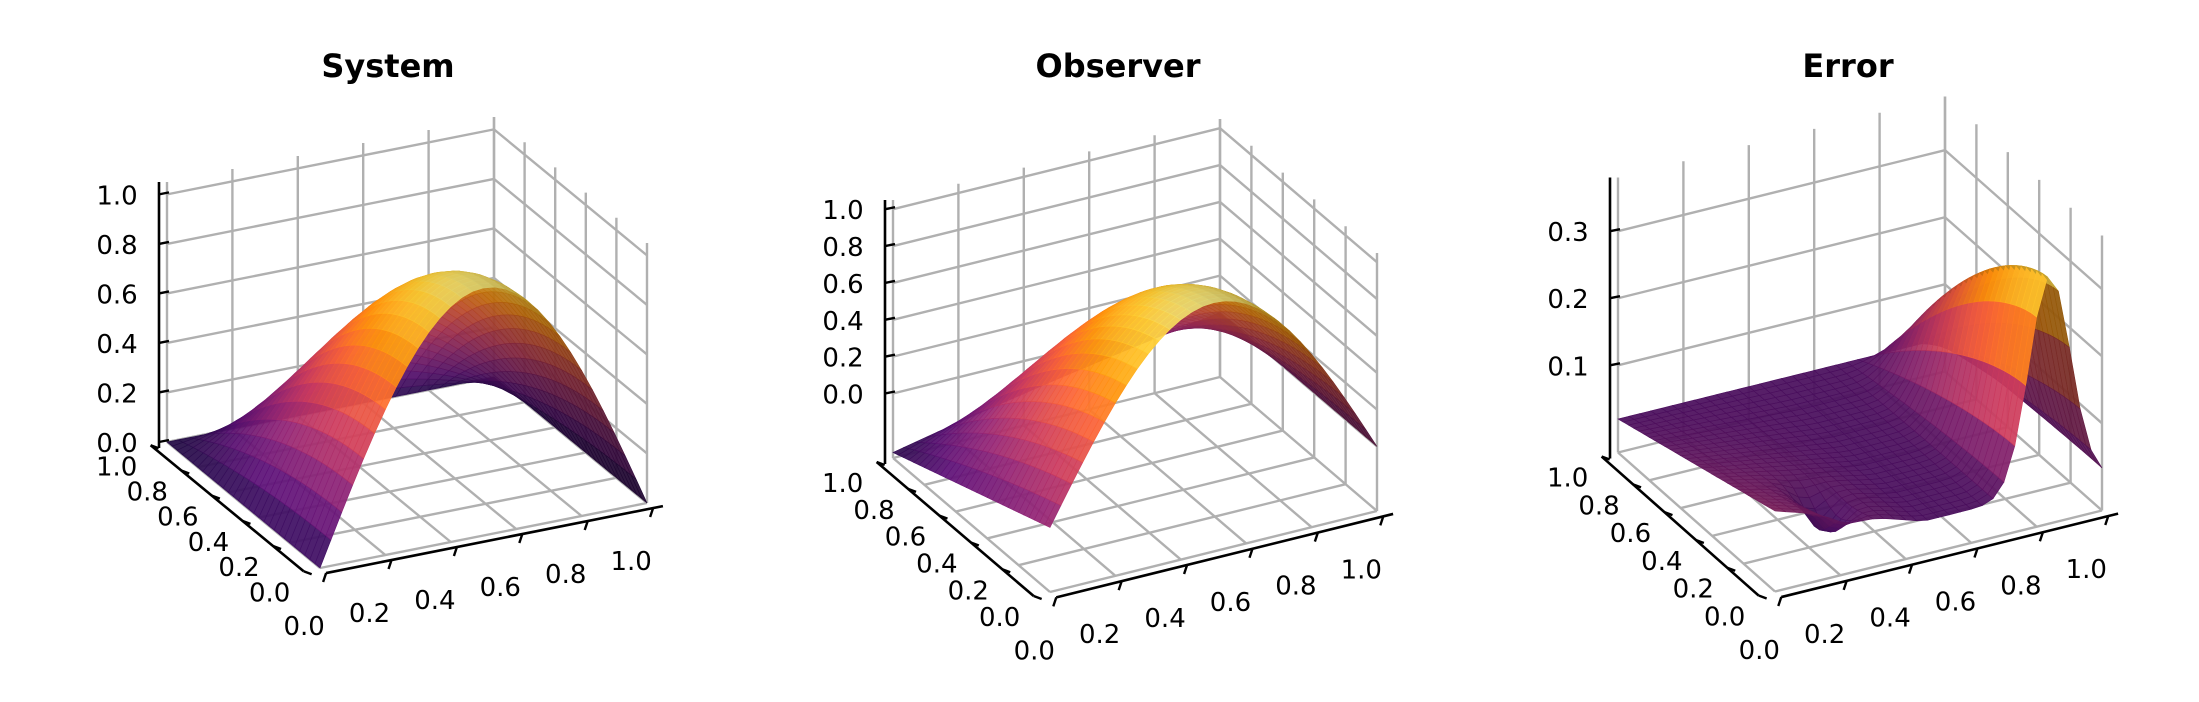 The width and height of the screenshot is (2199, 702). Describe the element at coordinates (116, 246) in the screenshot. I see `z-tick-label: 0.8` at that location.